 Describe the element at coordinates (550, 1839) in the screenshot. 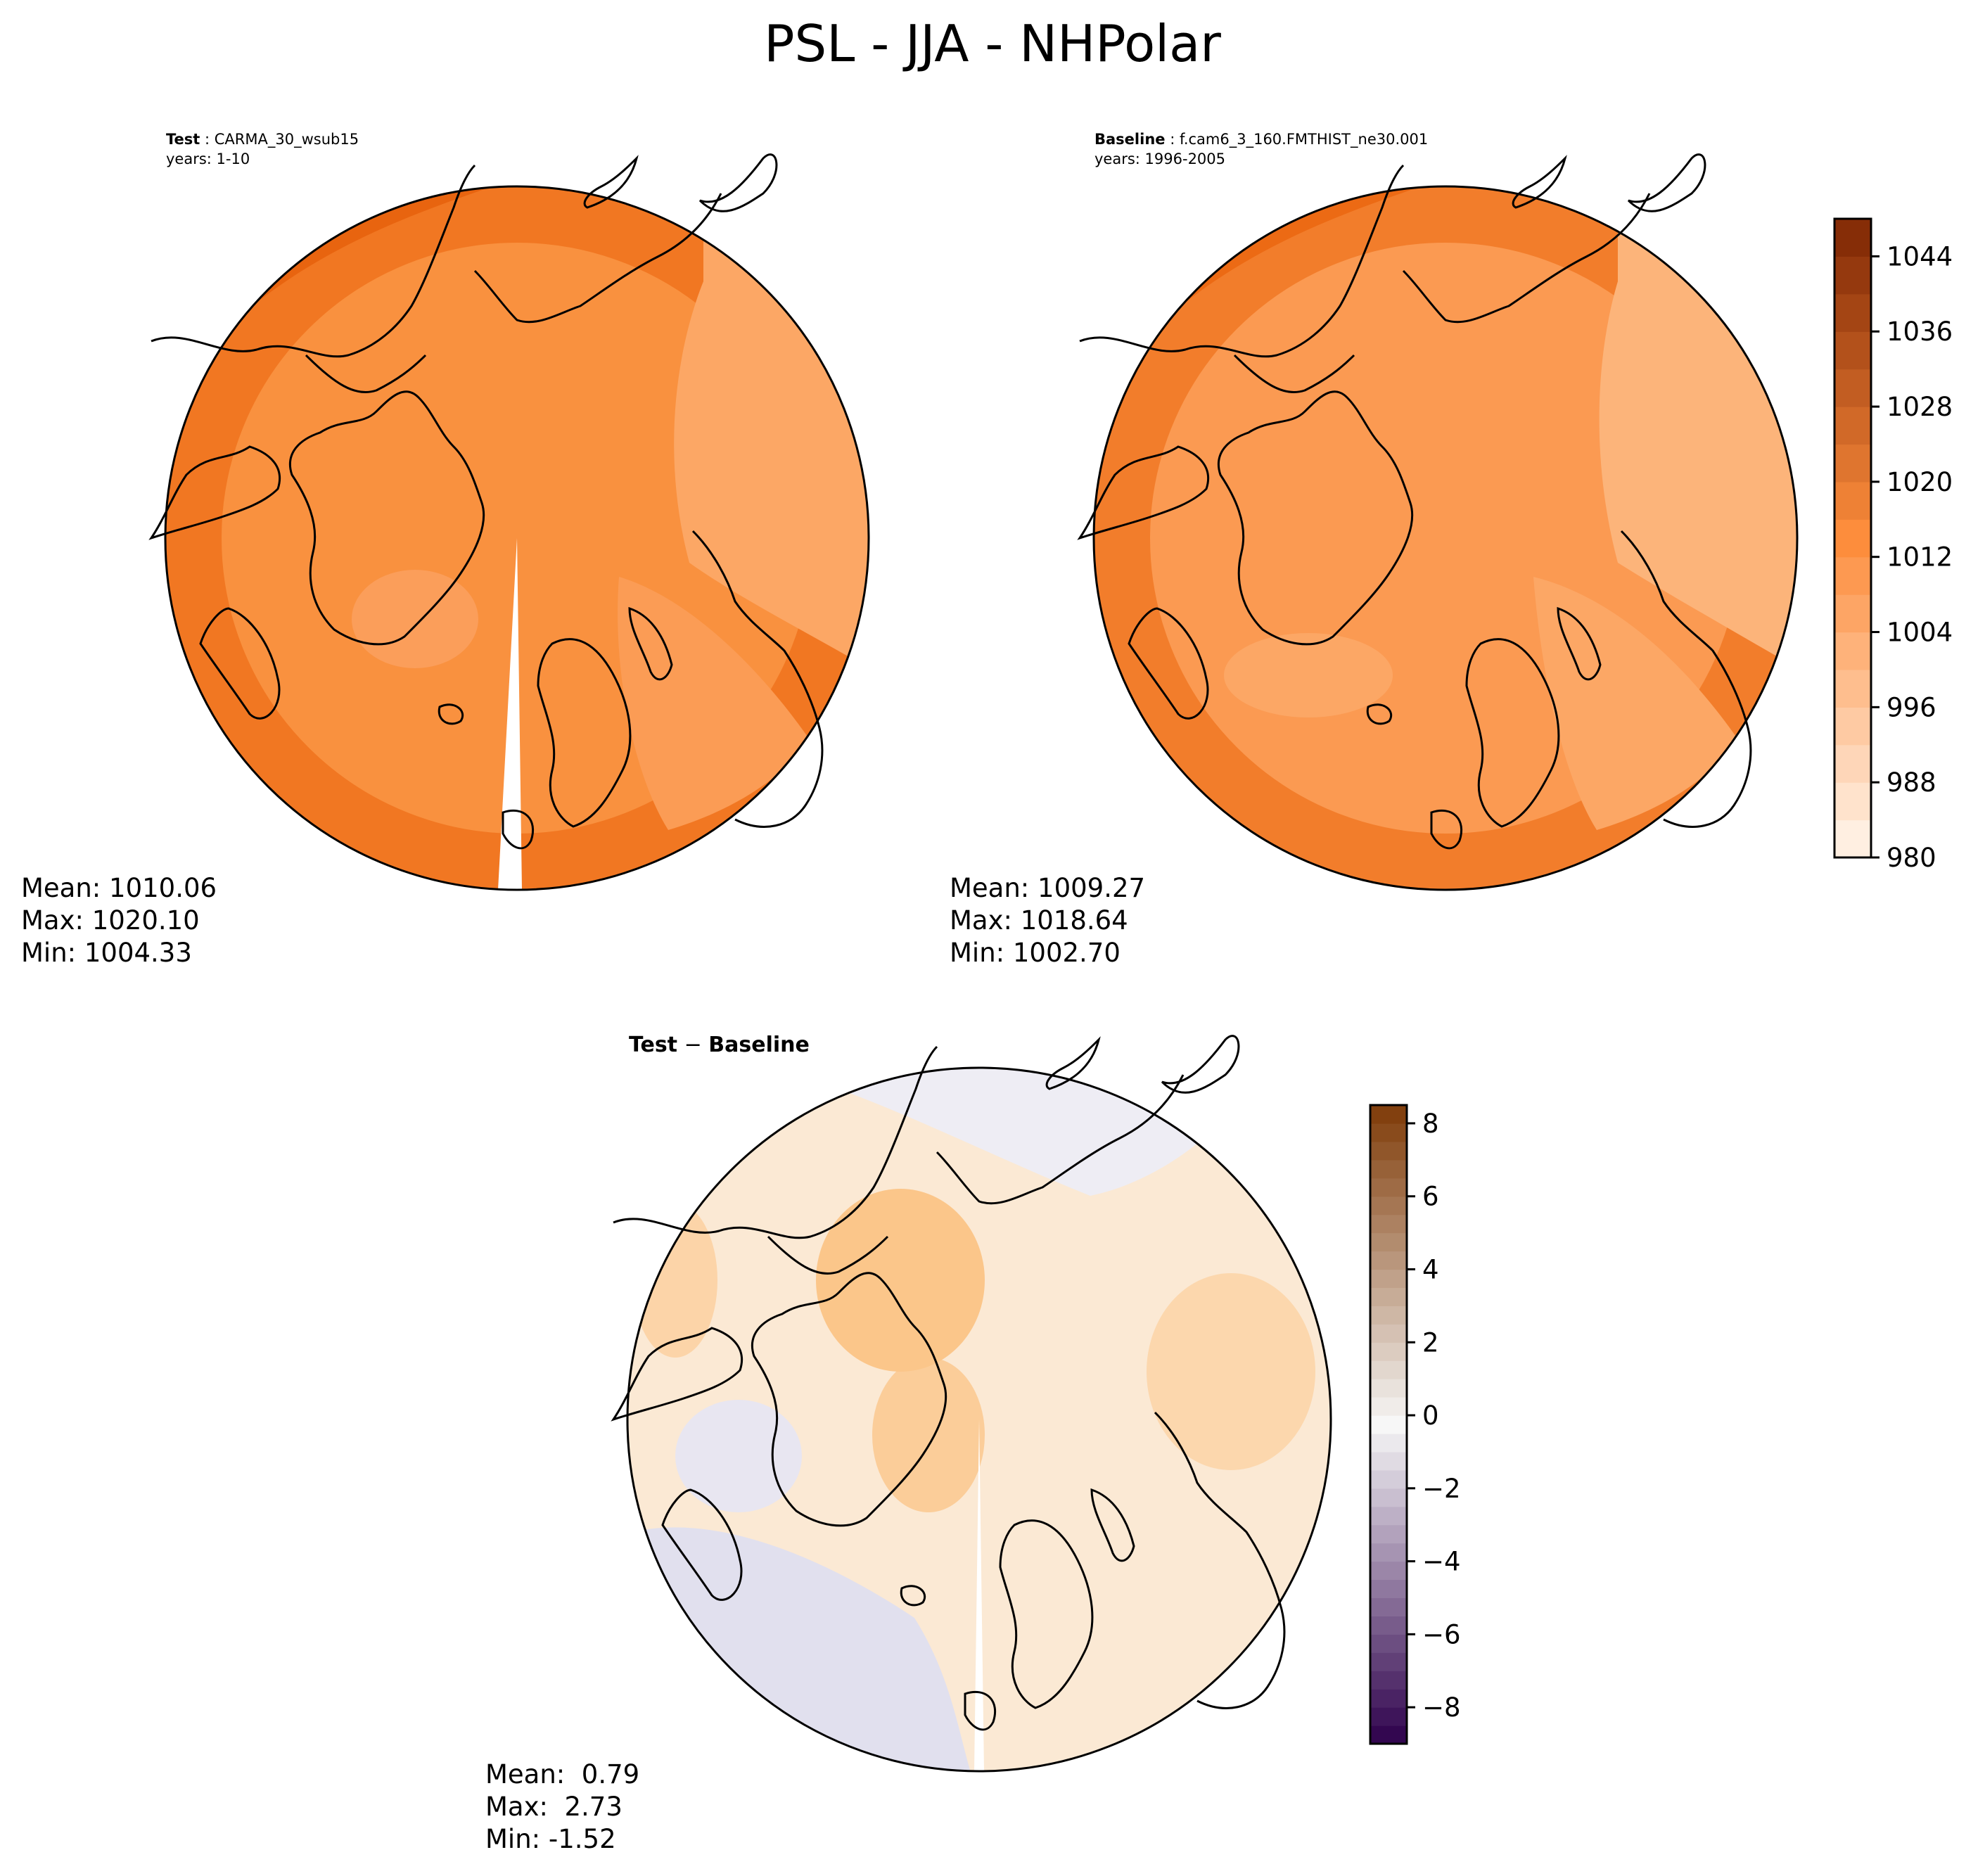

I see `diff-min: Min: -1.52` at that location.